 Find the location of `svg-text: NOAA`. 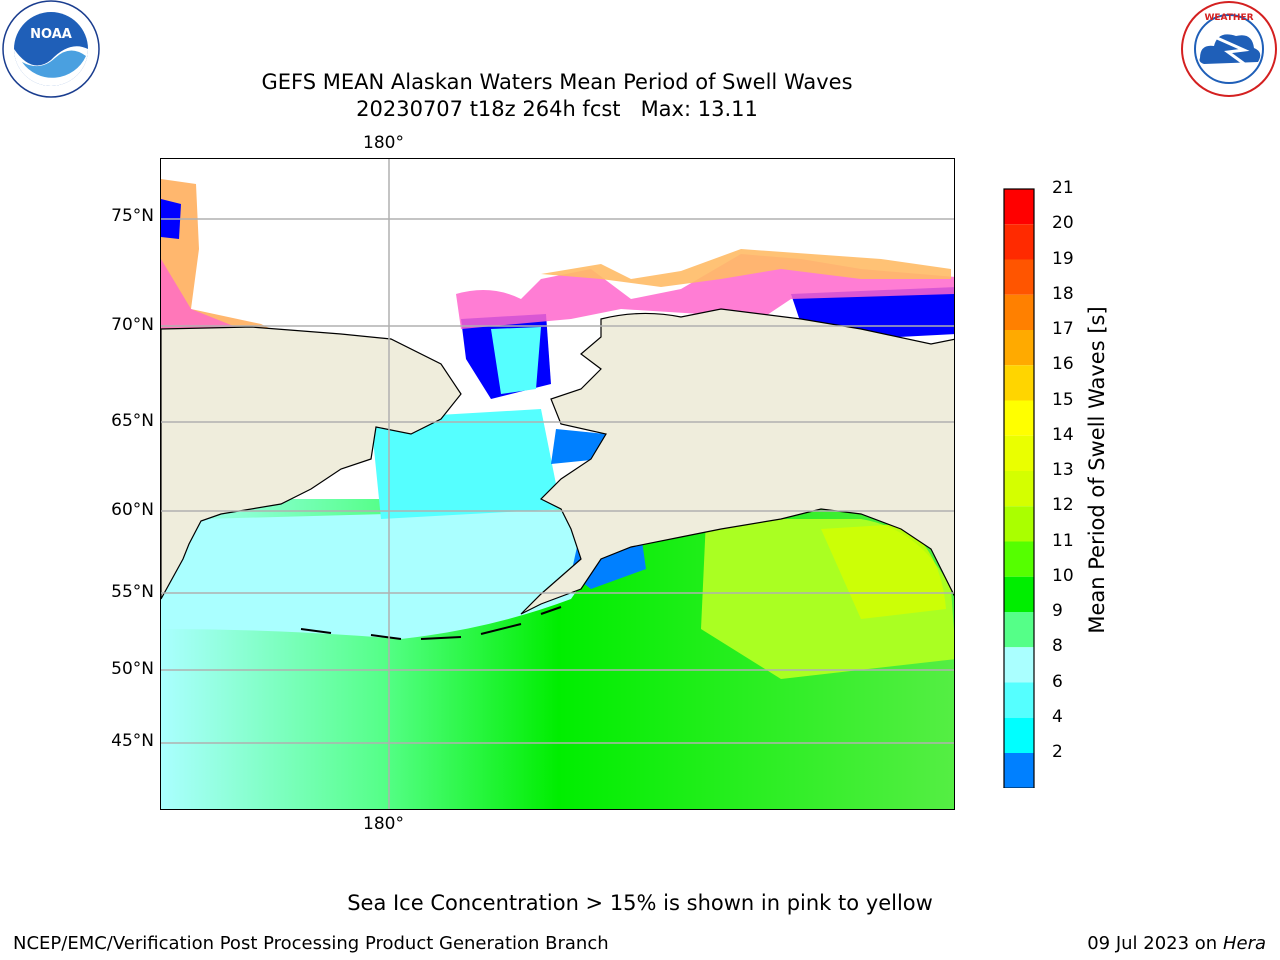

svg-text: NOAA is located at coordinates (51, 34).